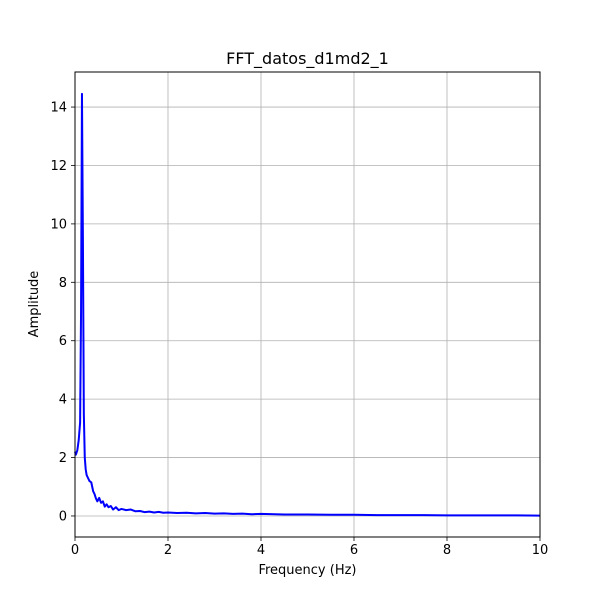 The image size is (600, 600). I want to click on y-tick-label: 4, so click(63, 400).